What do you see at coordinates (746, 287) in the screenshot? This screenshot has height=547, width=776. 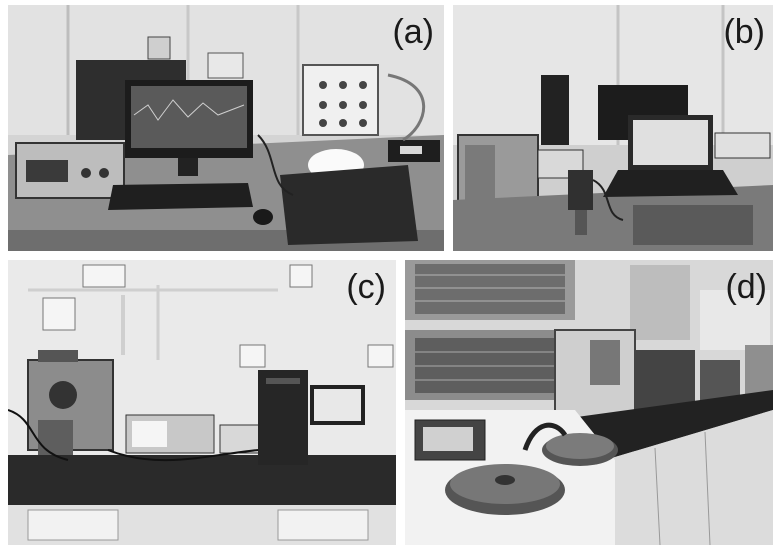 I see `panel-label-d: (d)` at bounding box center [746, 287].